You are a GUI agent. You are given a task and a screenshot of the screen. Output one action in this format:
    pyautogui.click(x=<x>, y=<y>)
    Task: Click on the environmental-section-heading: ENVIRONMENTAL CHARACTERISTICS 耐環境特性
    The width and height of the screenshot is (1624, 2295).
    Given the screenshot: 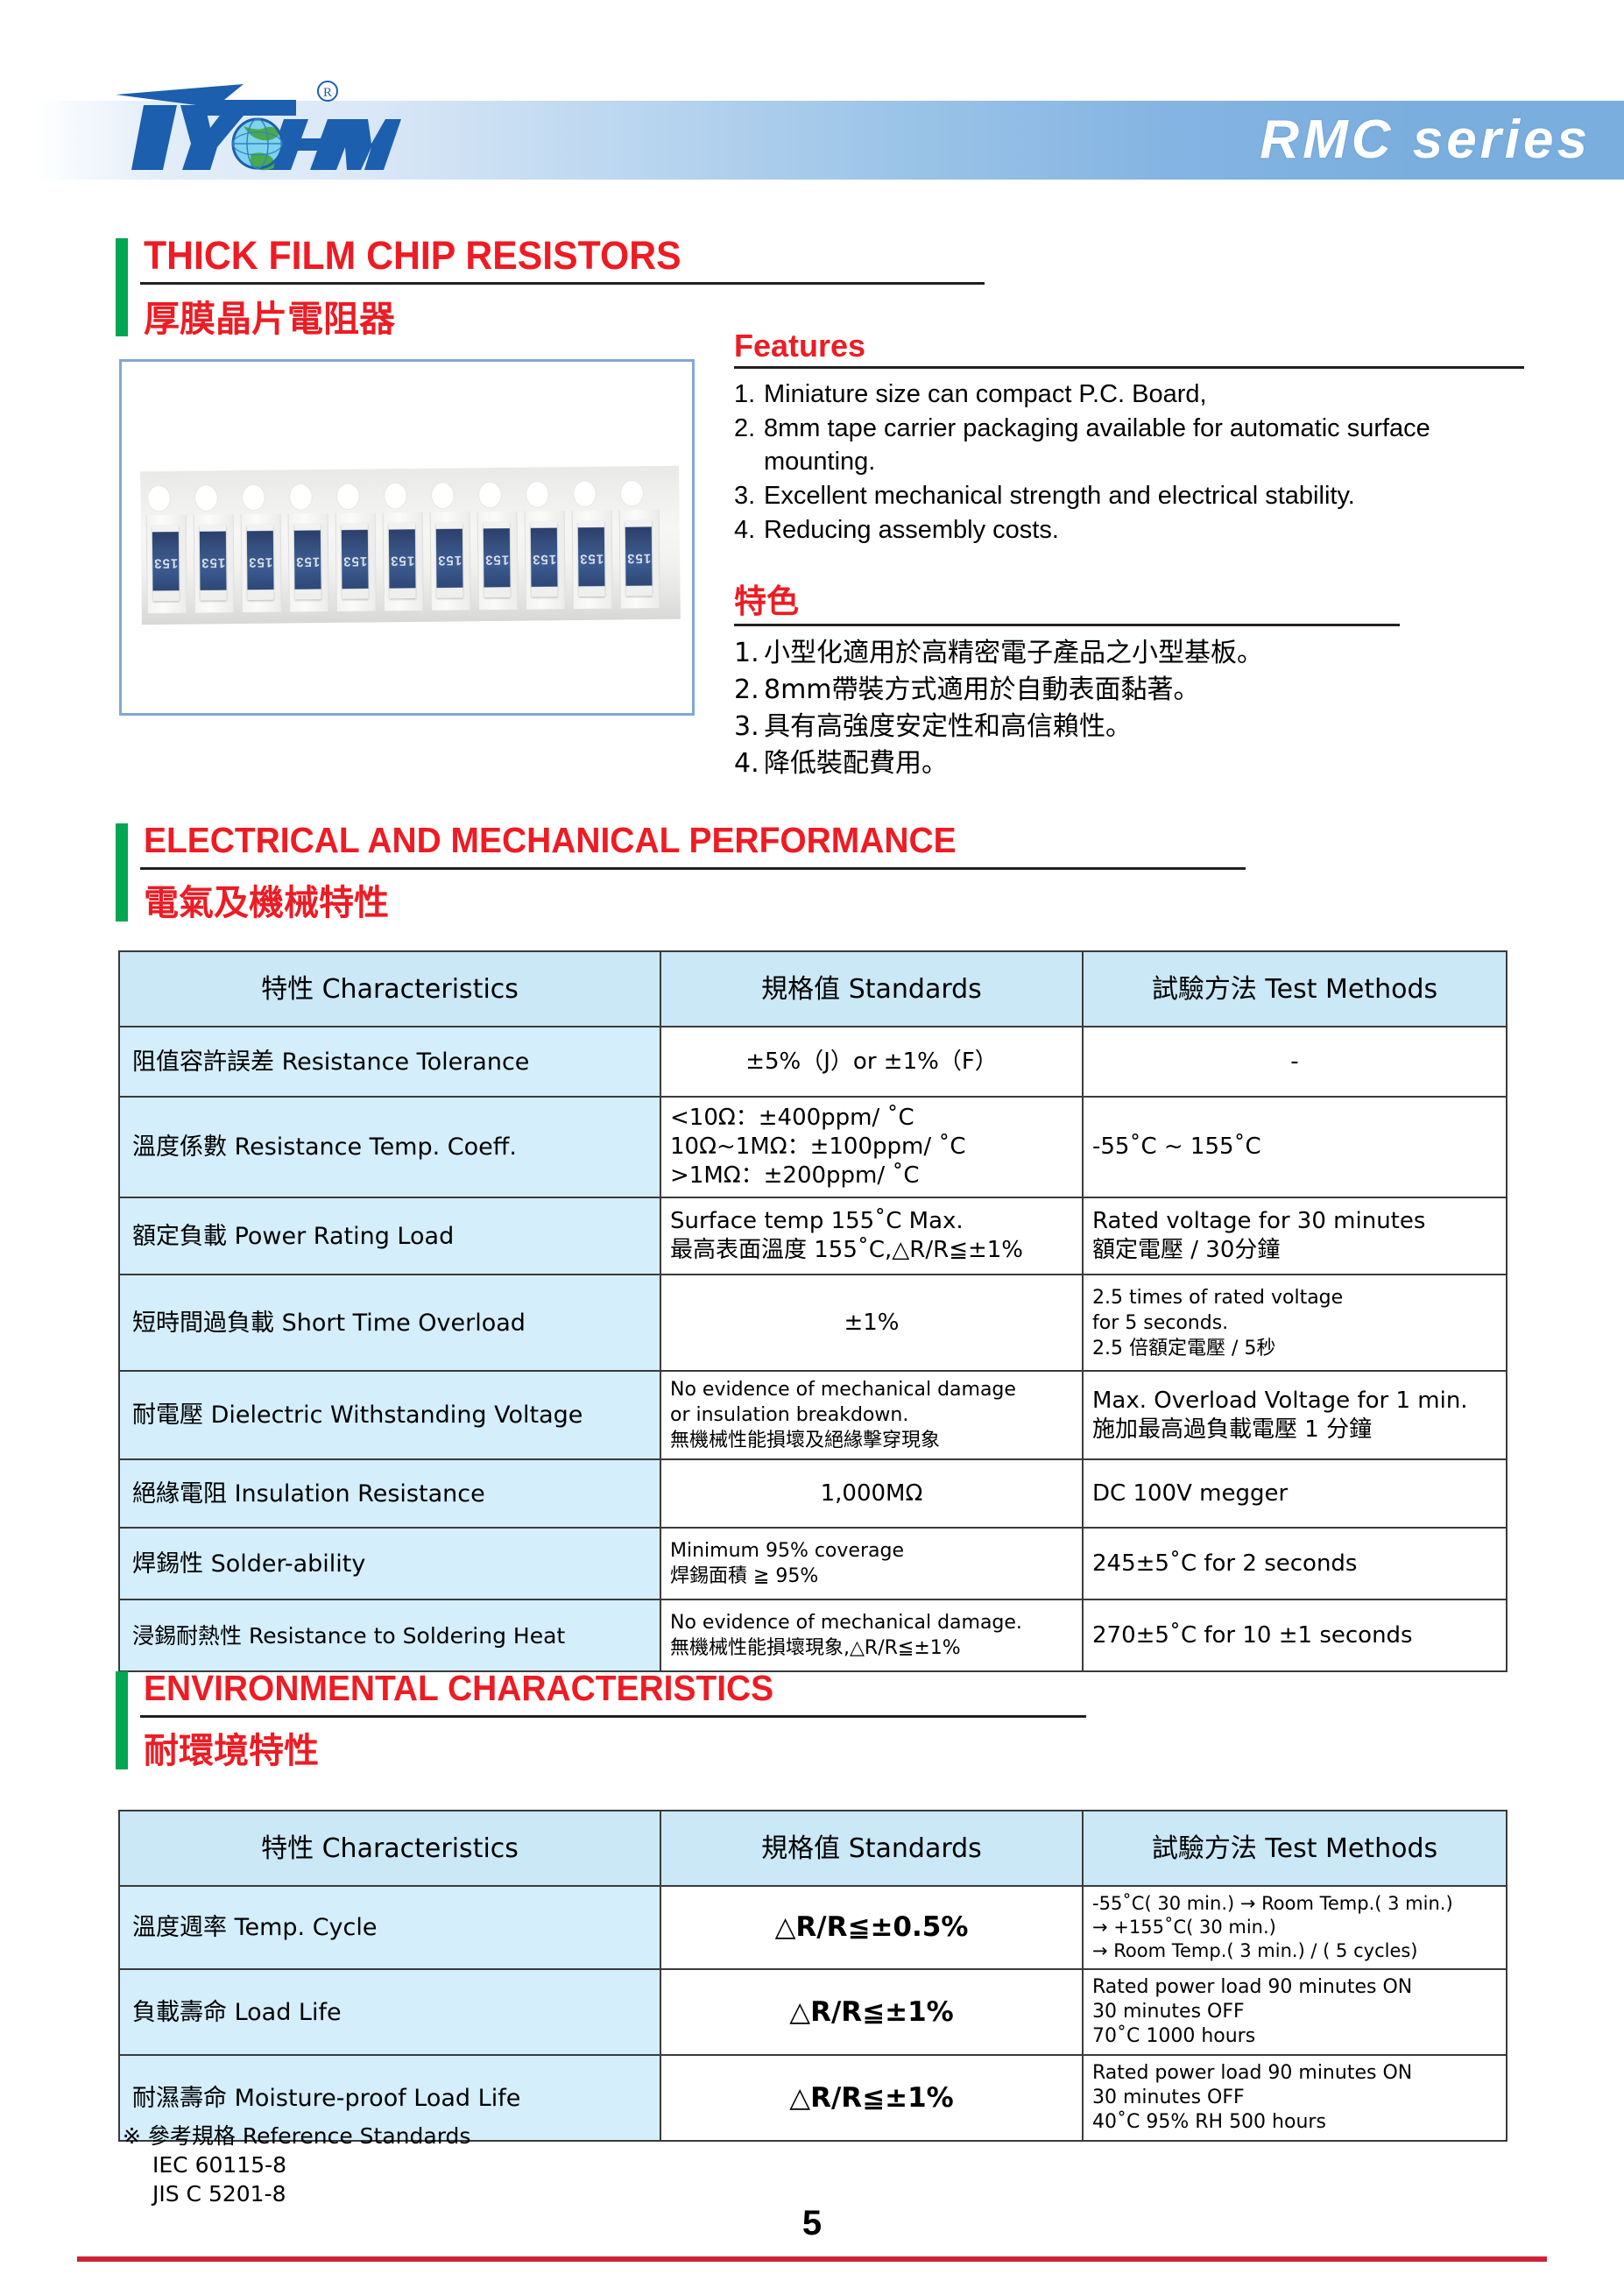 What is the action you would take?
    pyautogui.click(x=601, y=1722)
    